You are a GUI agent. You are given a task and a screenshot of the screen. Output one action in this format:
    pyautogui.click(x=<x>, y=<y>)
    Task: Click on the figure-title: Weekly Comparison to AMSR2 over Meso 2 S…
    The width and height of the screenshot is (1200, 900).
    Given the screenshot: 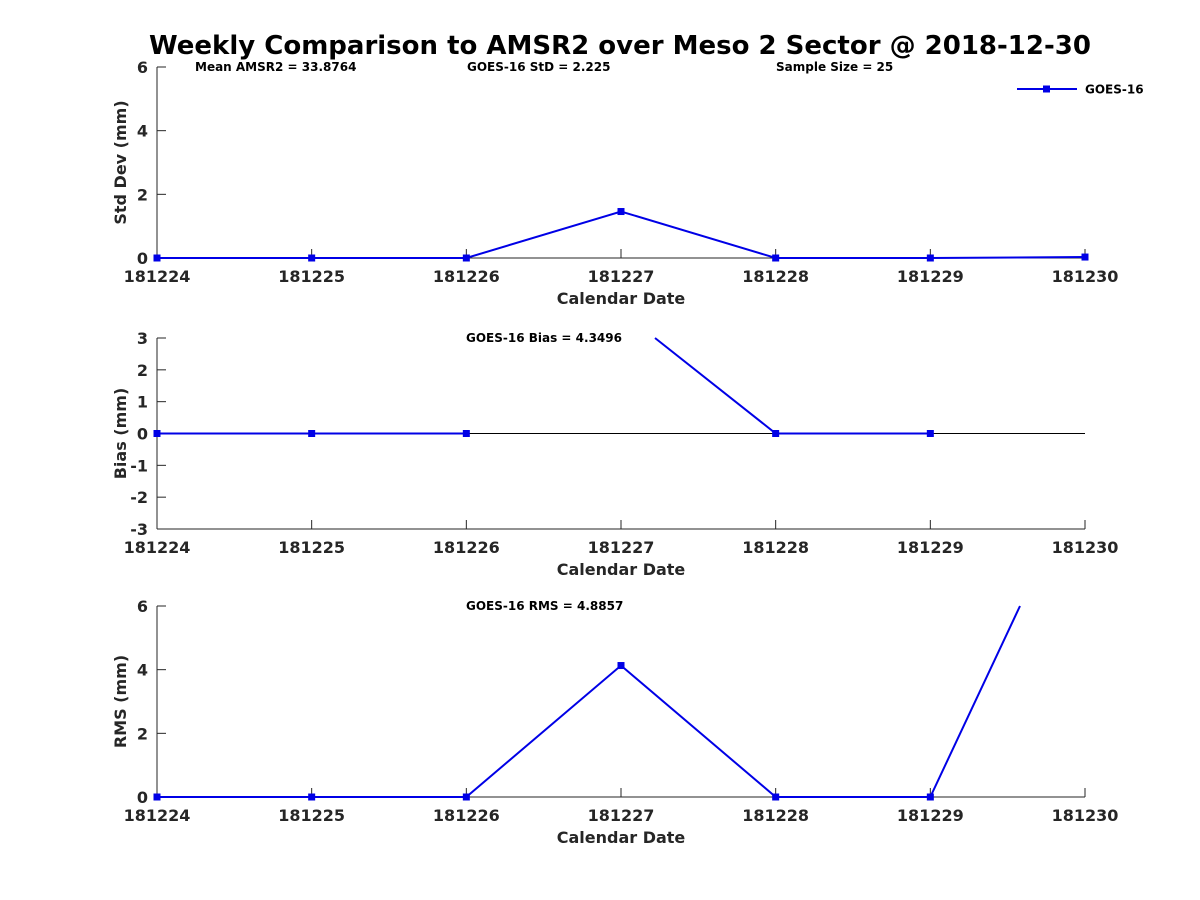 What is the action you would take?
    pyautogui.click(x=620, y=46)
    